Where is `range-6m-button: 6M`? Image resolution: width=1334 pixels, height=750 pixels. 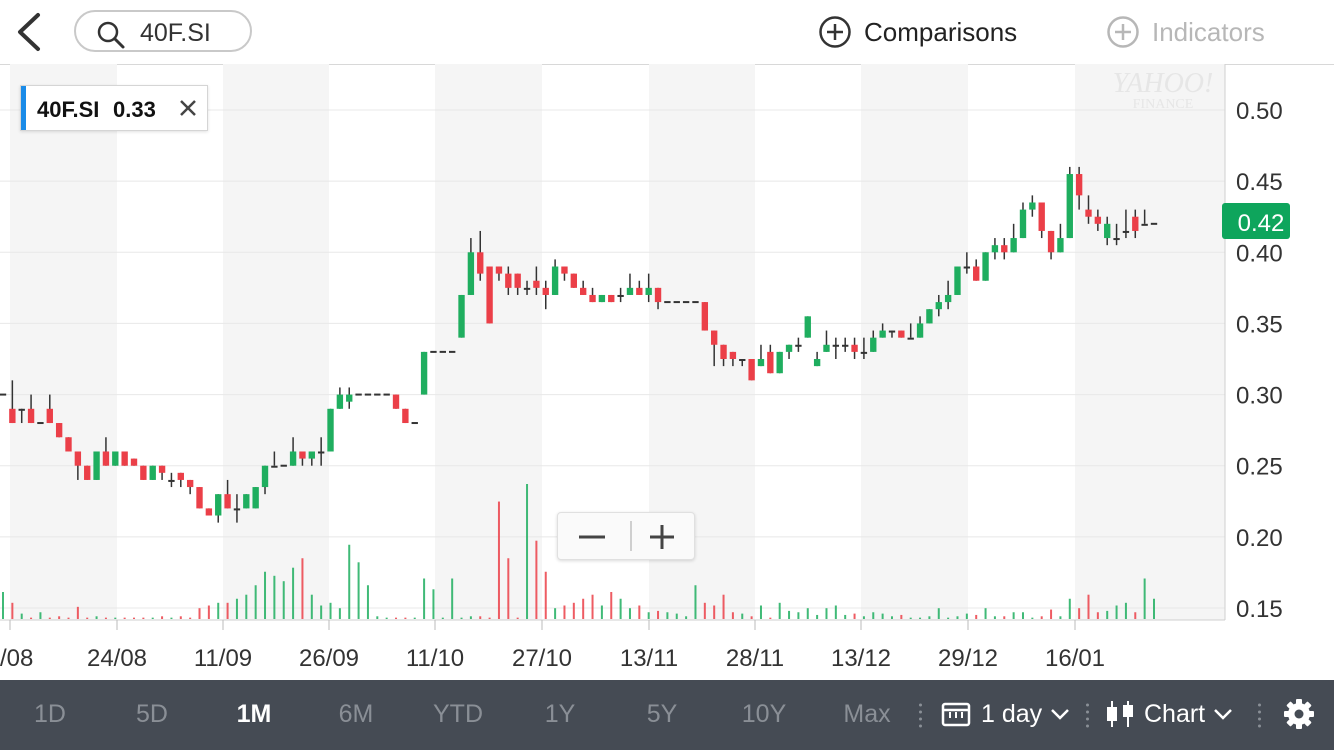
range-6m-button: 6M is located at coordinates (356, 714).